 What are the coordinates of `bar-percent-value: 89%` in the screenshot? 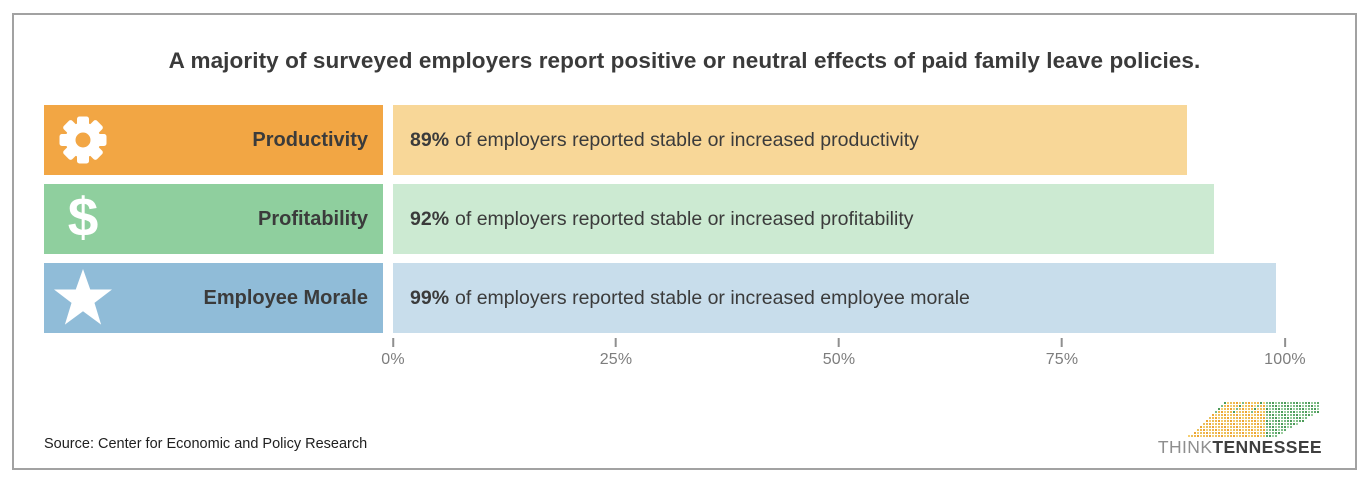 It's located at (430, 139).